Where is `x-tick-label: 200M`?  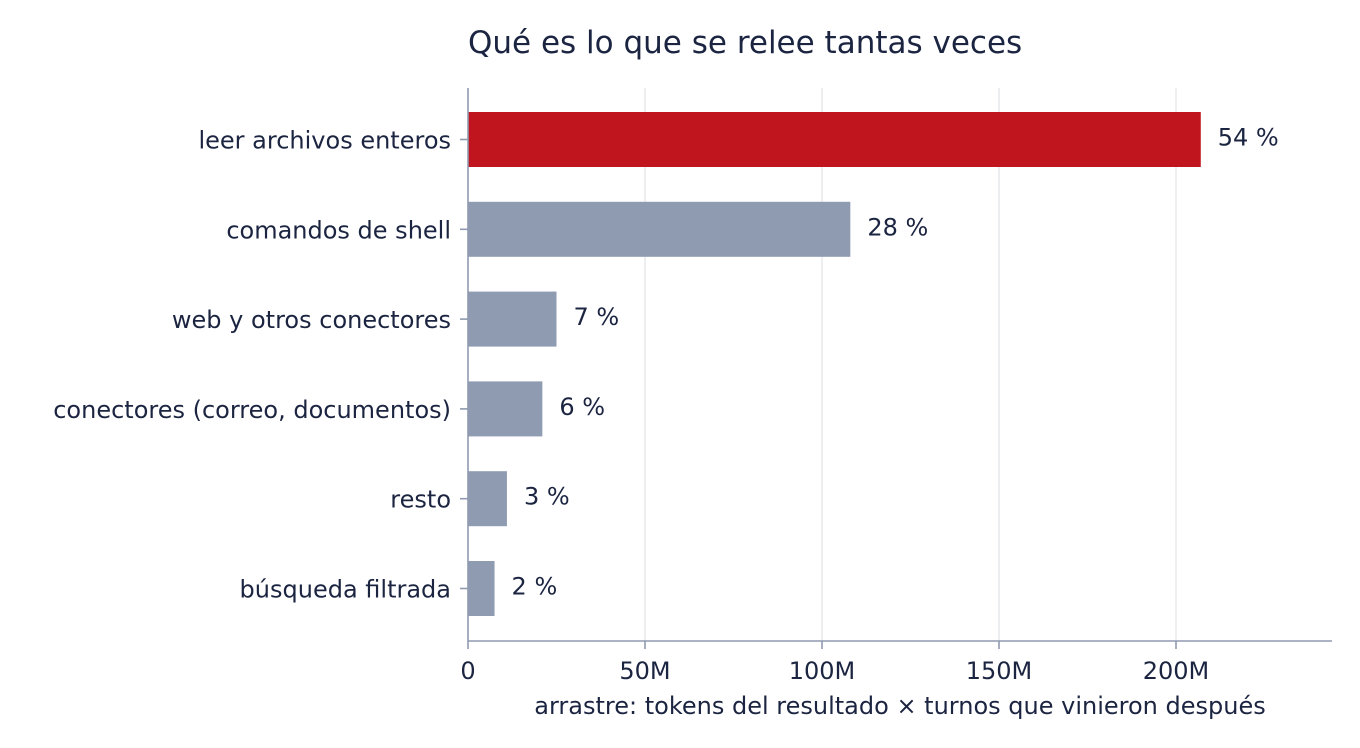 x-tick-label: 200M is located at coordinates (1176, 671).